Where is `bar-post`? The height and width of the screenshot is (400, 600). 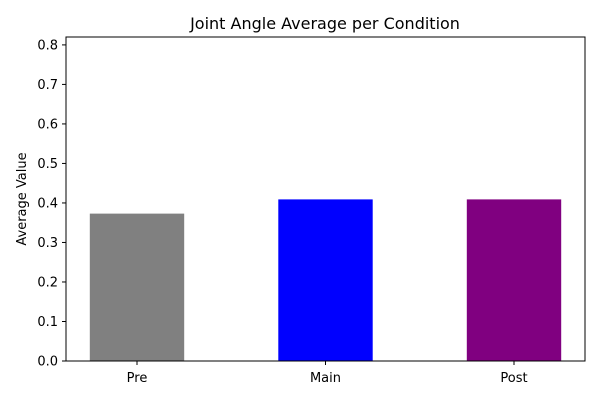
bar-post is located at coordinates (514, 280).